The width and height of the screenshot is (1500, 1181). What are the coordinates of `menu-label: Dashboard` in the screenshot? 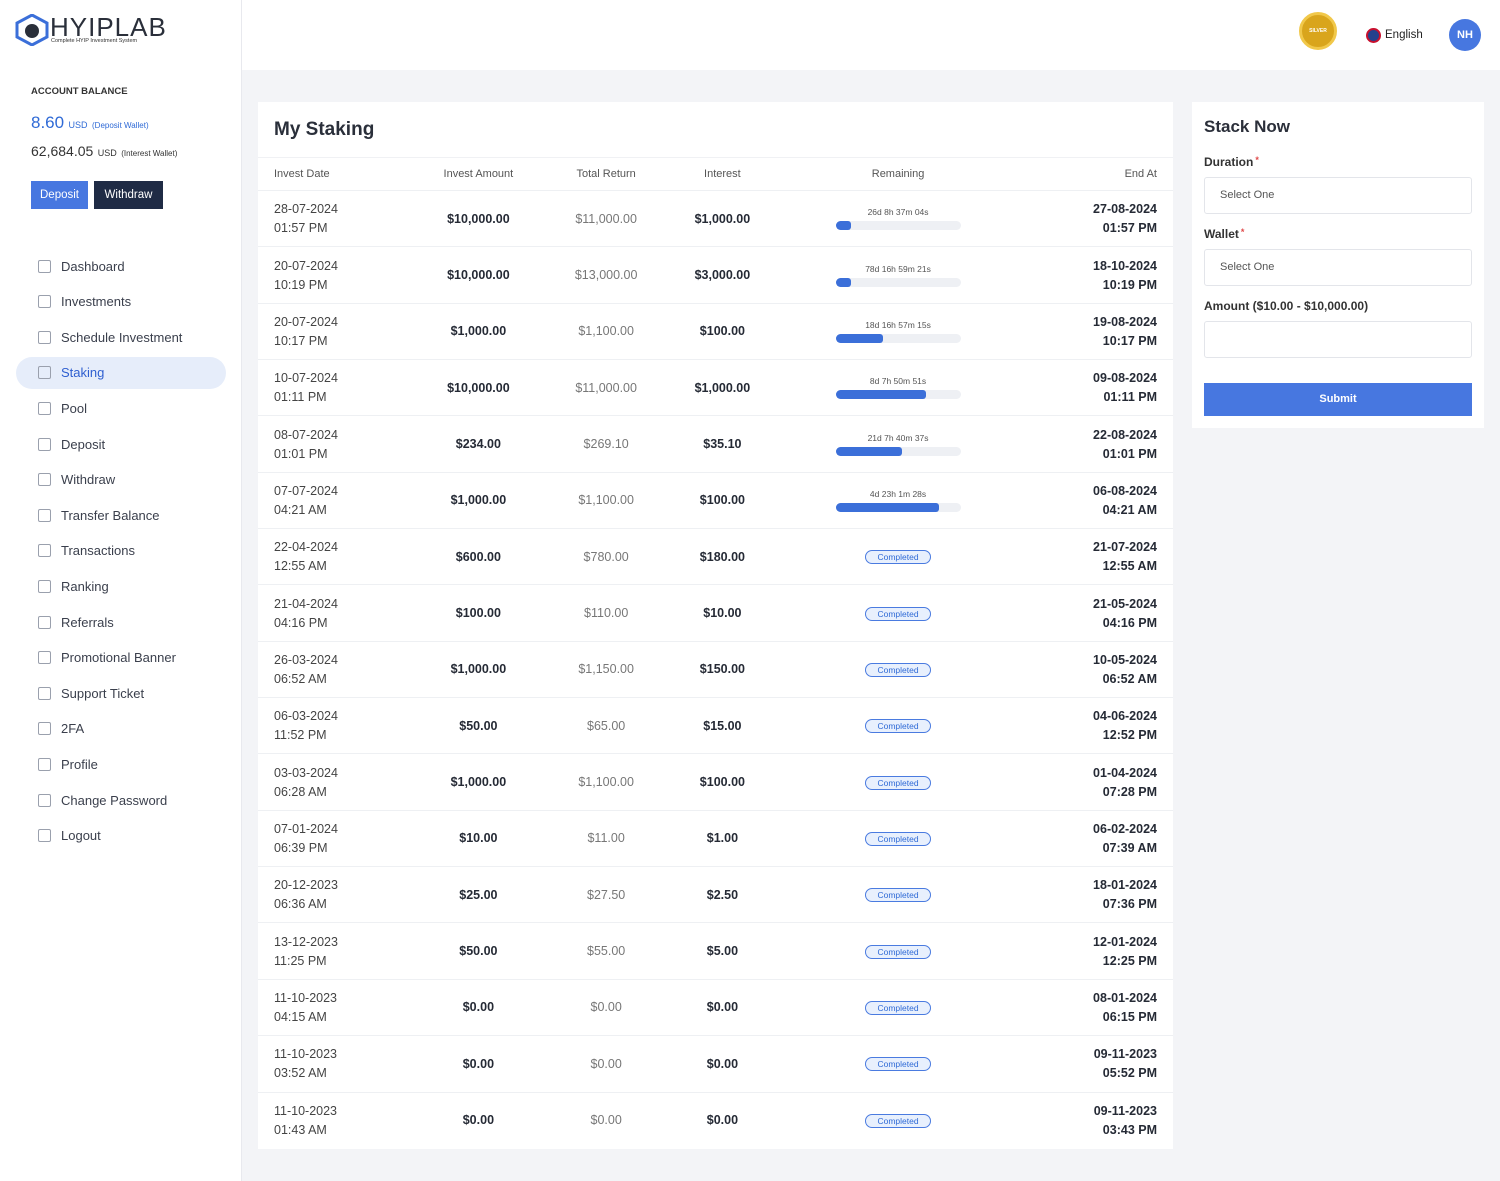 It's located at (93, 266).